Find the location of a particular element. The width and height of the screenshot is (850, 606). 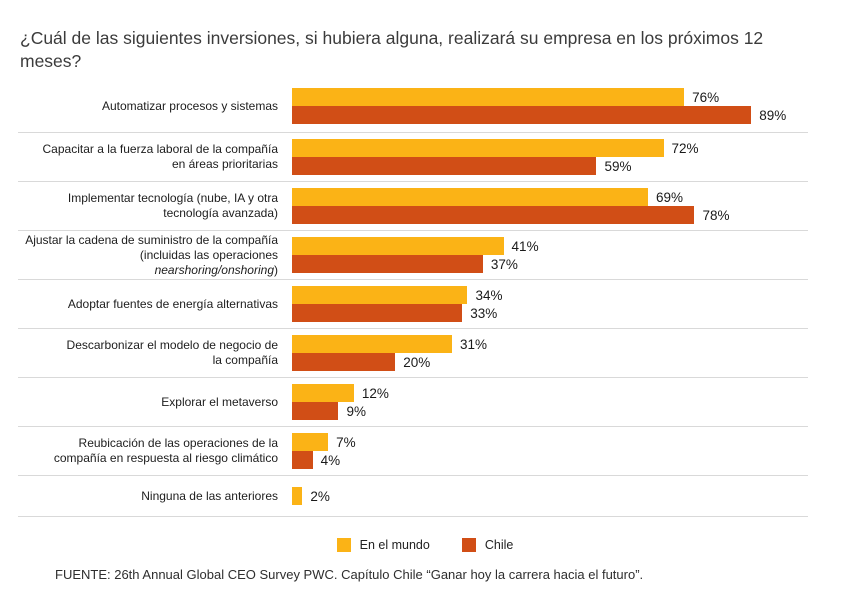

bar-line-en-el-mundo: 31% is located at coordinates (389, 344).